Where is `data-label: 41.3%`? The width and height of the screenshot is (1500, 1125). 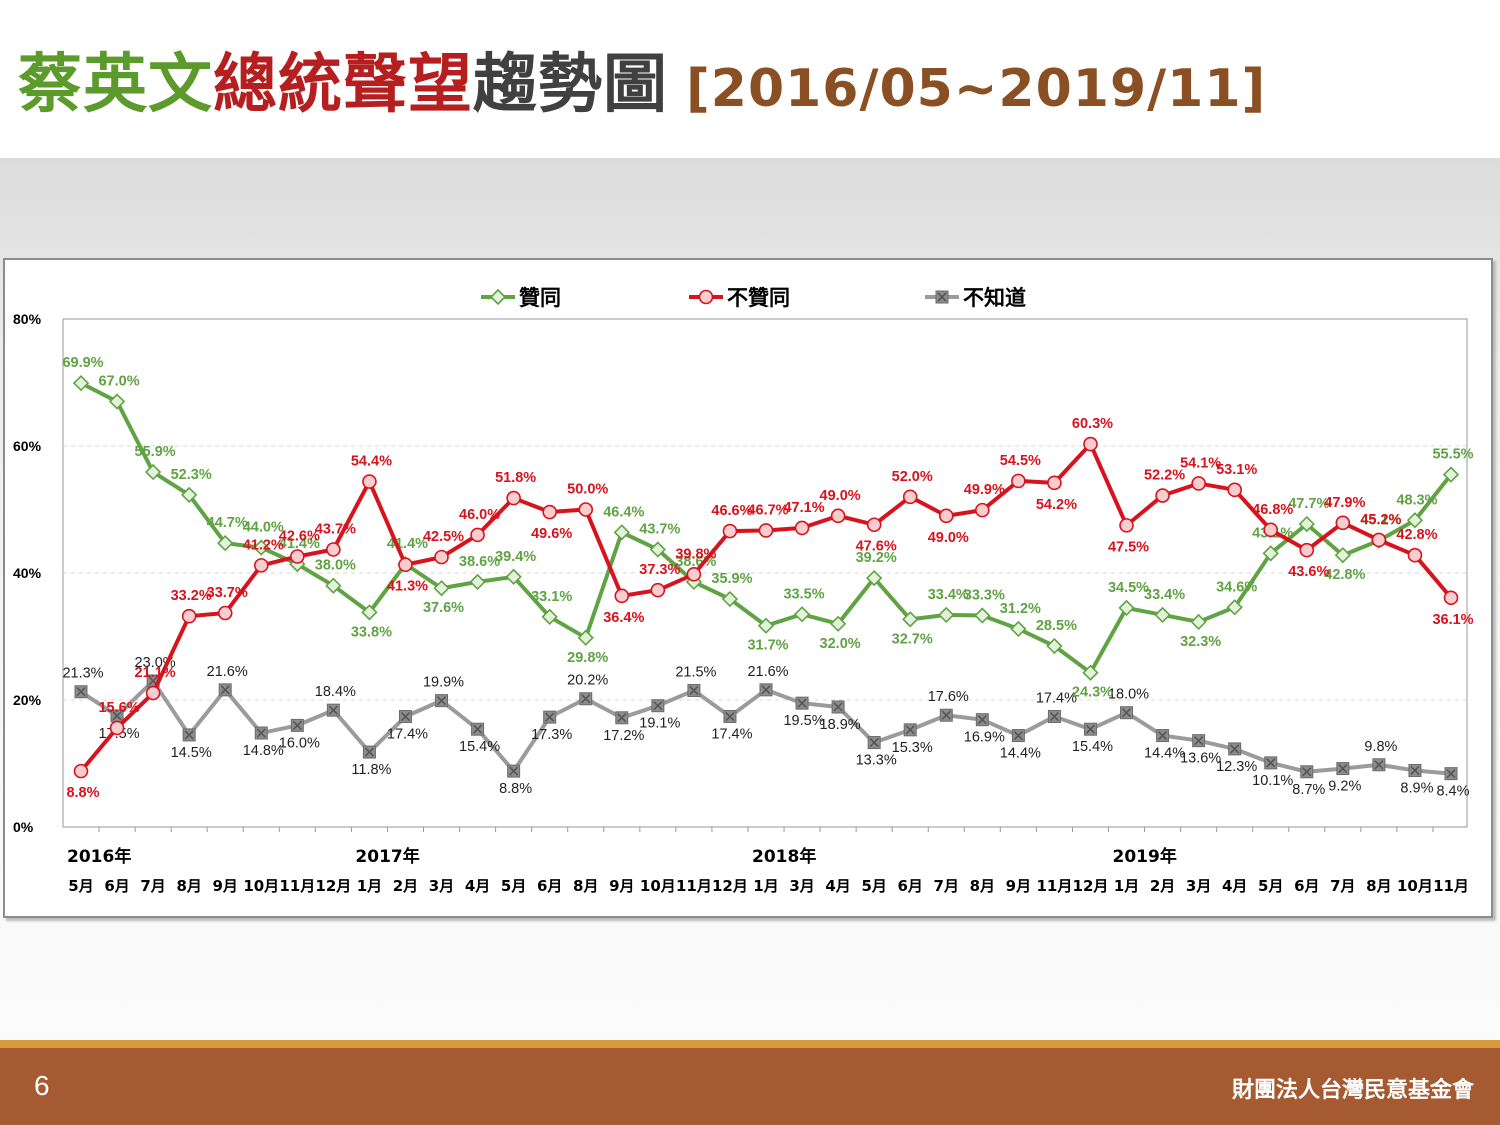 data-label: 41.3% is located at coordinates (407, 587).